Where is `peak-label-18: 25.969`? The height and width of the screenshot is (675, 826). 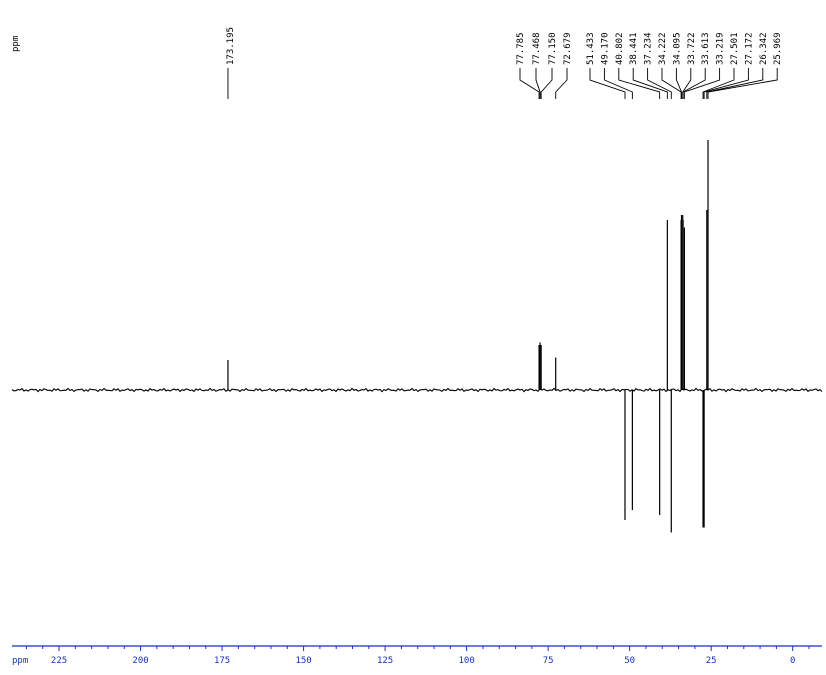
peak-label-18: 25.969 is located at coordinates (778, 48).